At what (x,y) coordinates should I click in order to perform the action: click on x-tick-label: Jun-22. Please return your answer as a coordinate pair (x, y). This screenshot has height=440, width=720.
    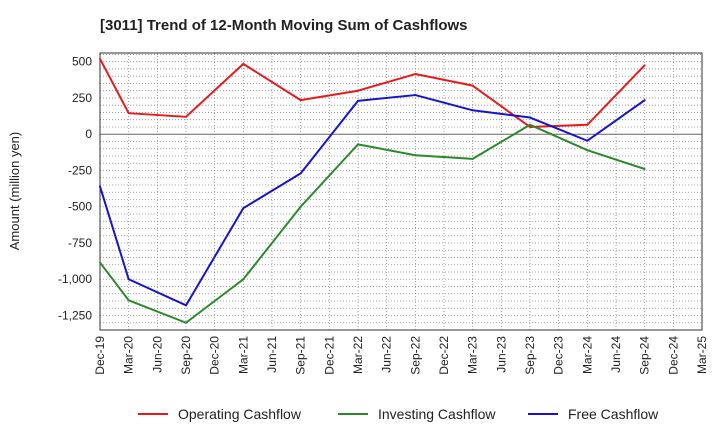
    Looking at the image, I should click on (387, 354).